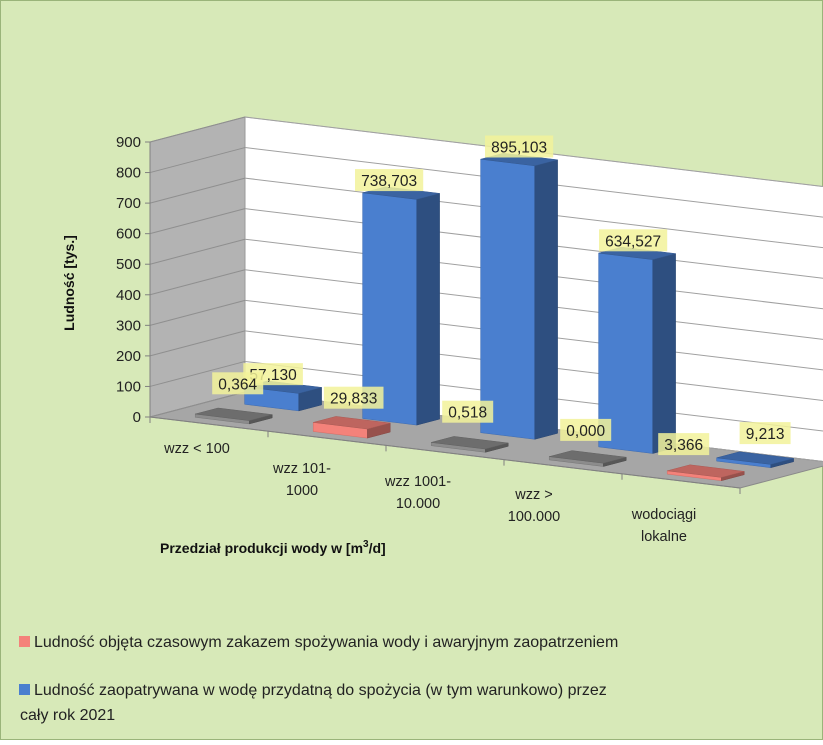  What do you see at coordinates (377, 548) in the screenshot?
I see `x-axis-title-part: /d]` at bounding box center [377, 548].